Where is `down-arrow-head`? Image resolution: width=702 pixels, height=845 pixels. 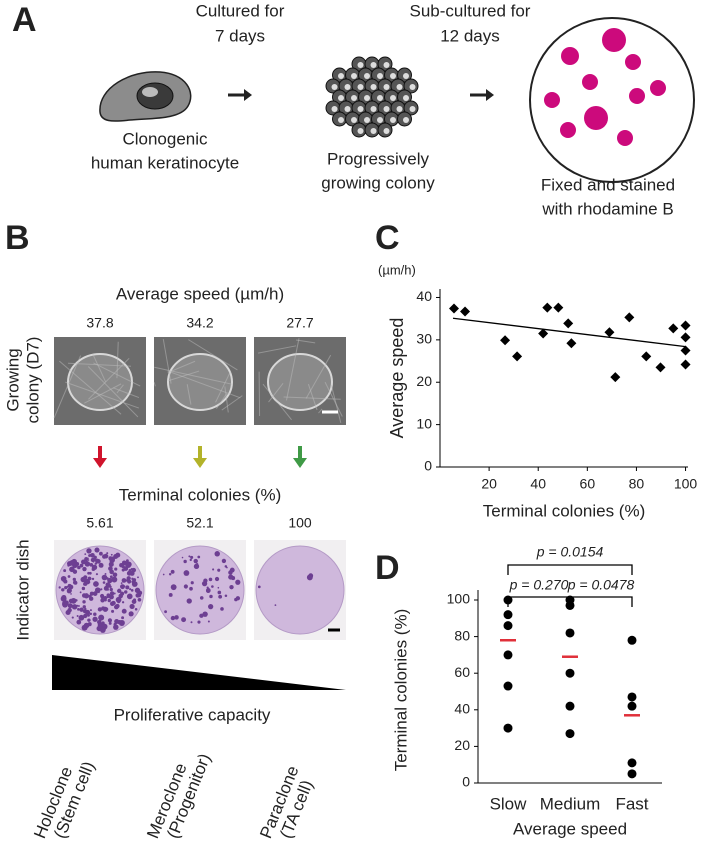 down-arrow-head is located at coordinates (100, 463).